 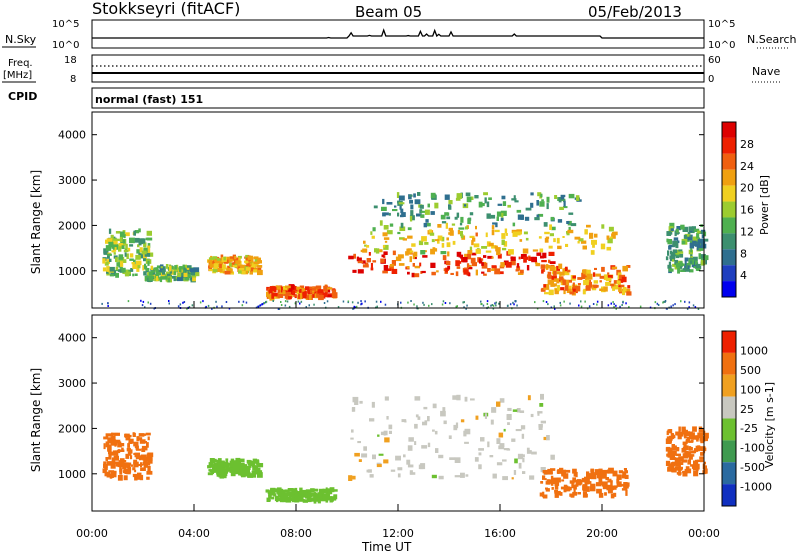 What do you see at coordinates (70, 60) in the screenshot?
I see `freq-tick-top: 18` at bounding box center [70, 60].